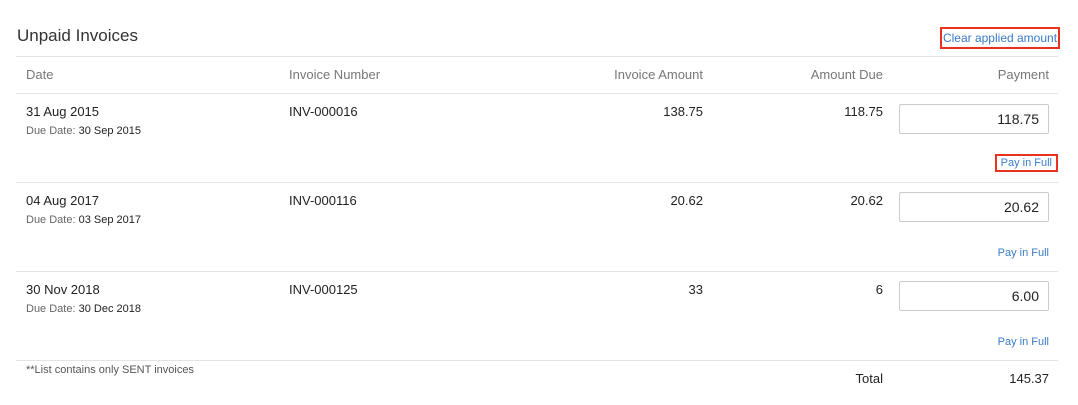 The width and height of the screenshot is (1078, 405). What do you see at coordinates (683, 111) in the screenshot?
I see `invoice-amount: 138.75` at bounding box center [683, 111].